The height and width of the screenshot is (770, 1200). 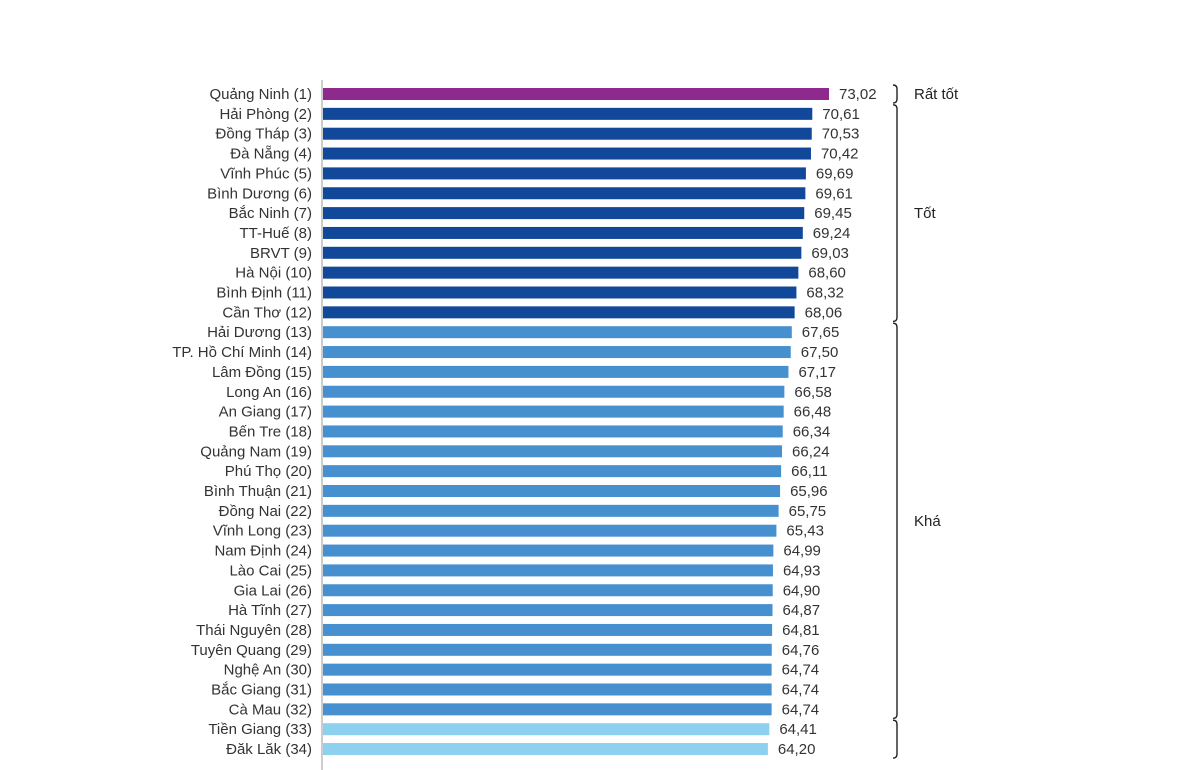 I want to click on category-label: Thái Nguyên (28), so click(x=254, y=630).